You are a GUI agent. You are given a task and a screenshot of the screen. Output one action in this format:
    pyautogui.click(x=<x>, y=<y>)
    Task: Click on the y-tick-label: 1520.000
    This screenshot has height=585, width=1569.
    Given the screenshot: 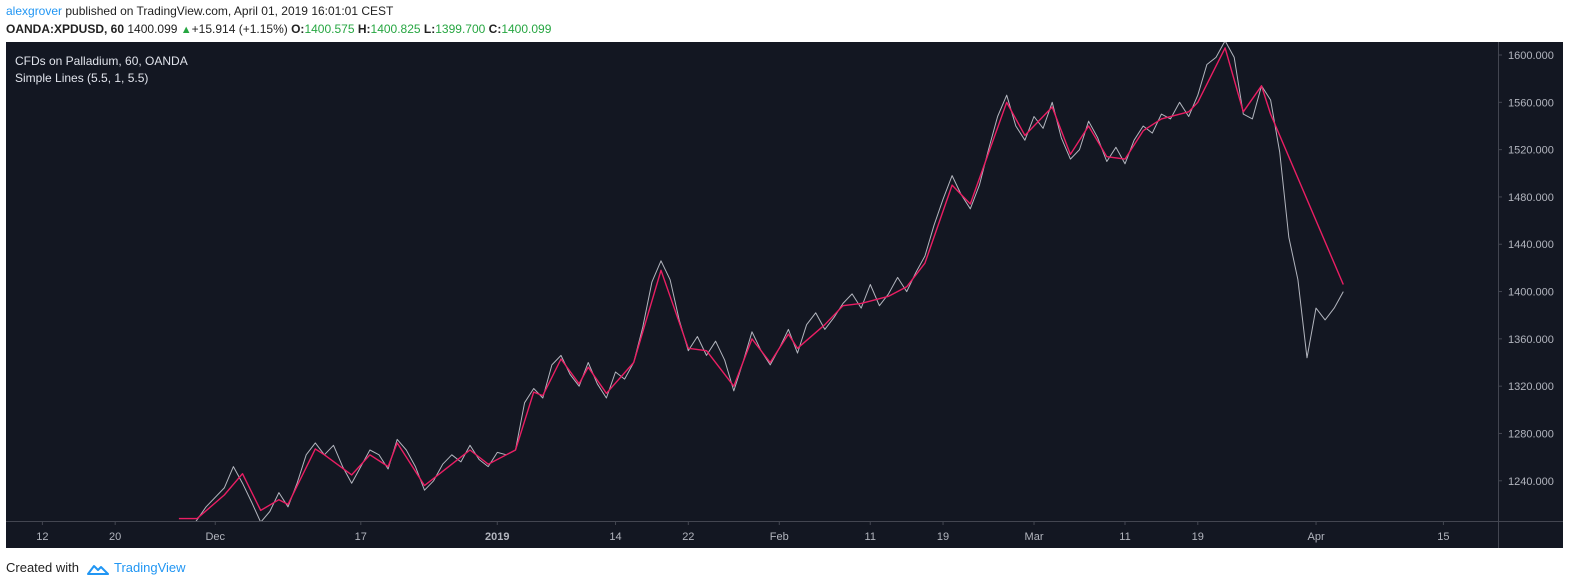 What is the action you would take?
    pyautogui.click(x=1531, y=151)
    